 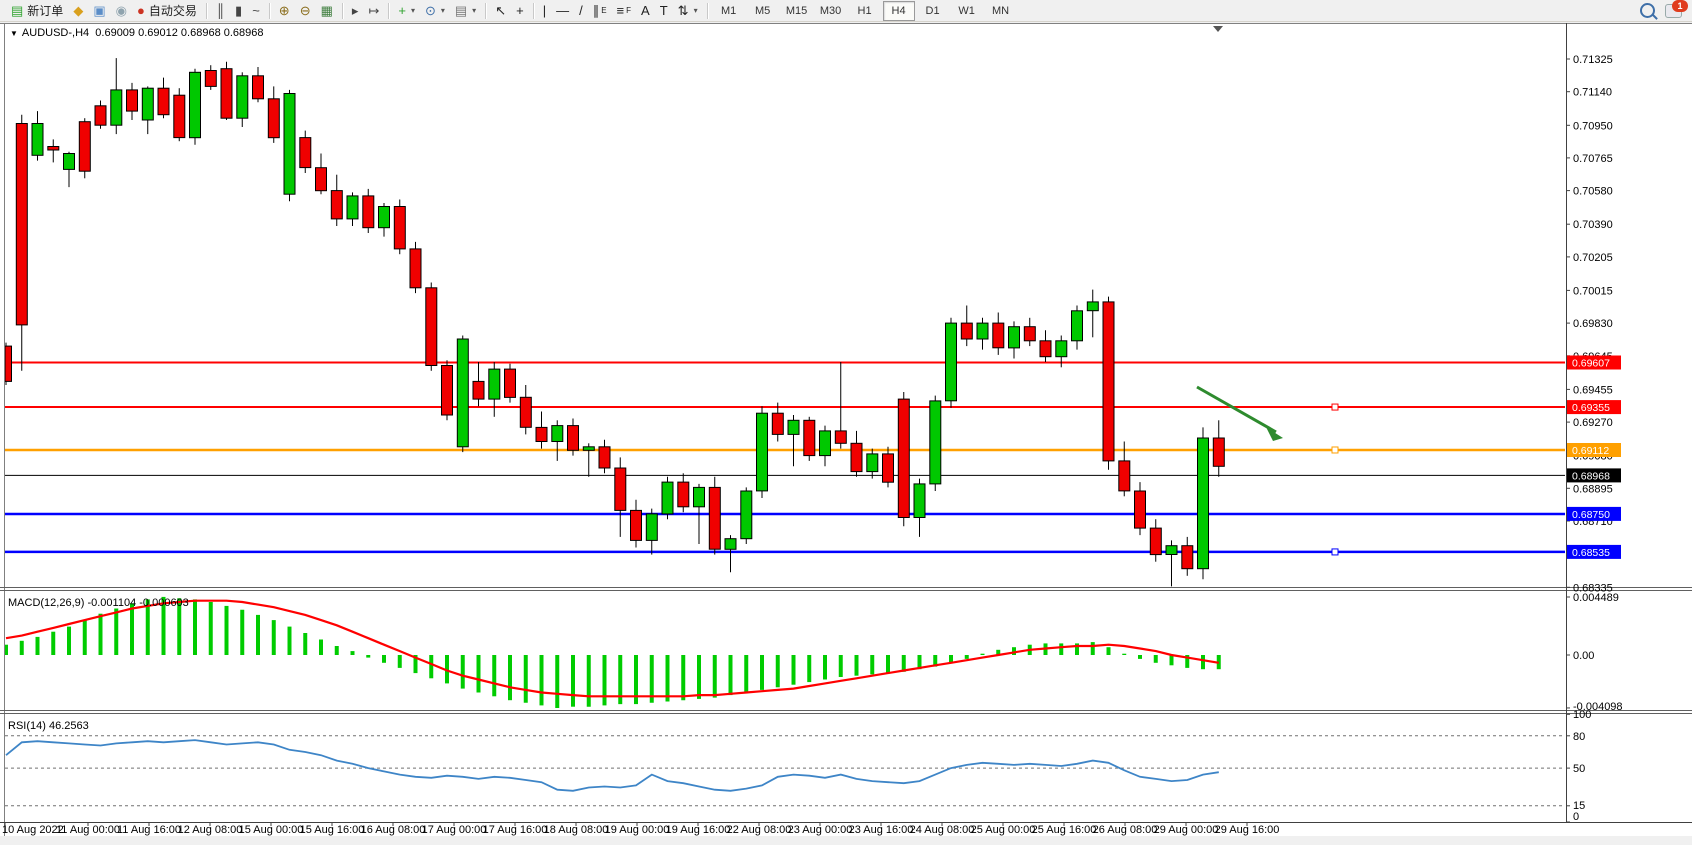 What do you see at coordinates (14, 33) in the screenshot?
I see `chart-menu-icon: ▼` at bounding box center [14, 33].